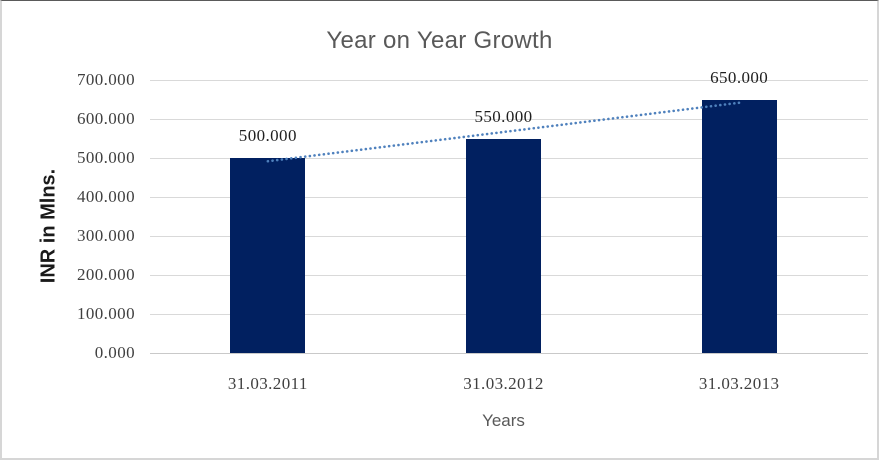 This screenshot has width=879, height=460. I want to click on bar-31.03.2013, so click(739, 226).